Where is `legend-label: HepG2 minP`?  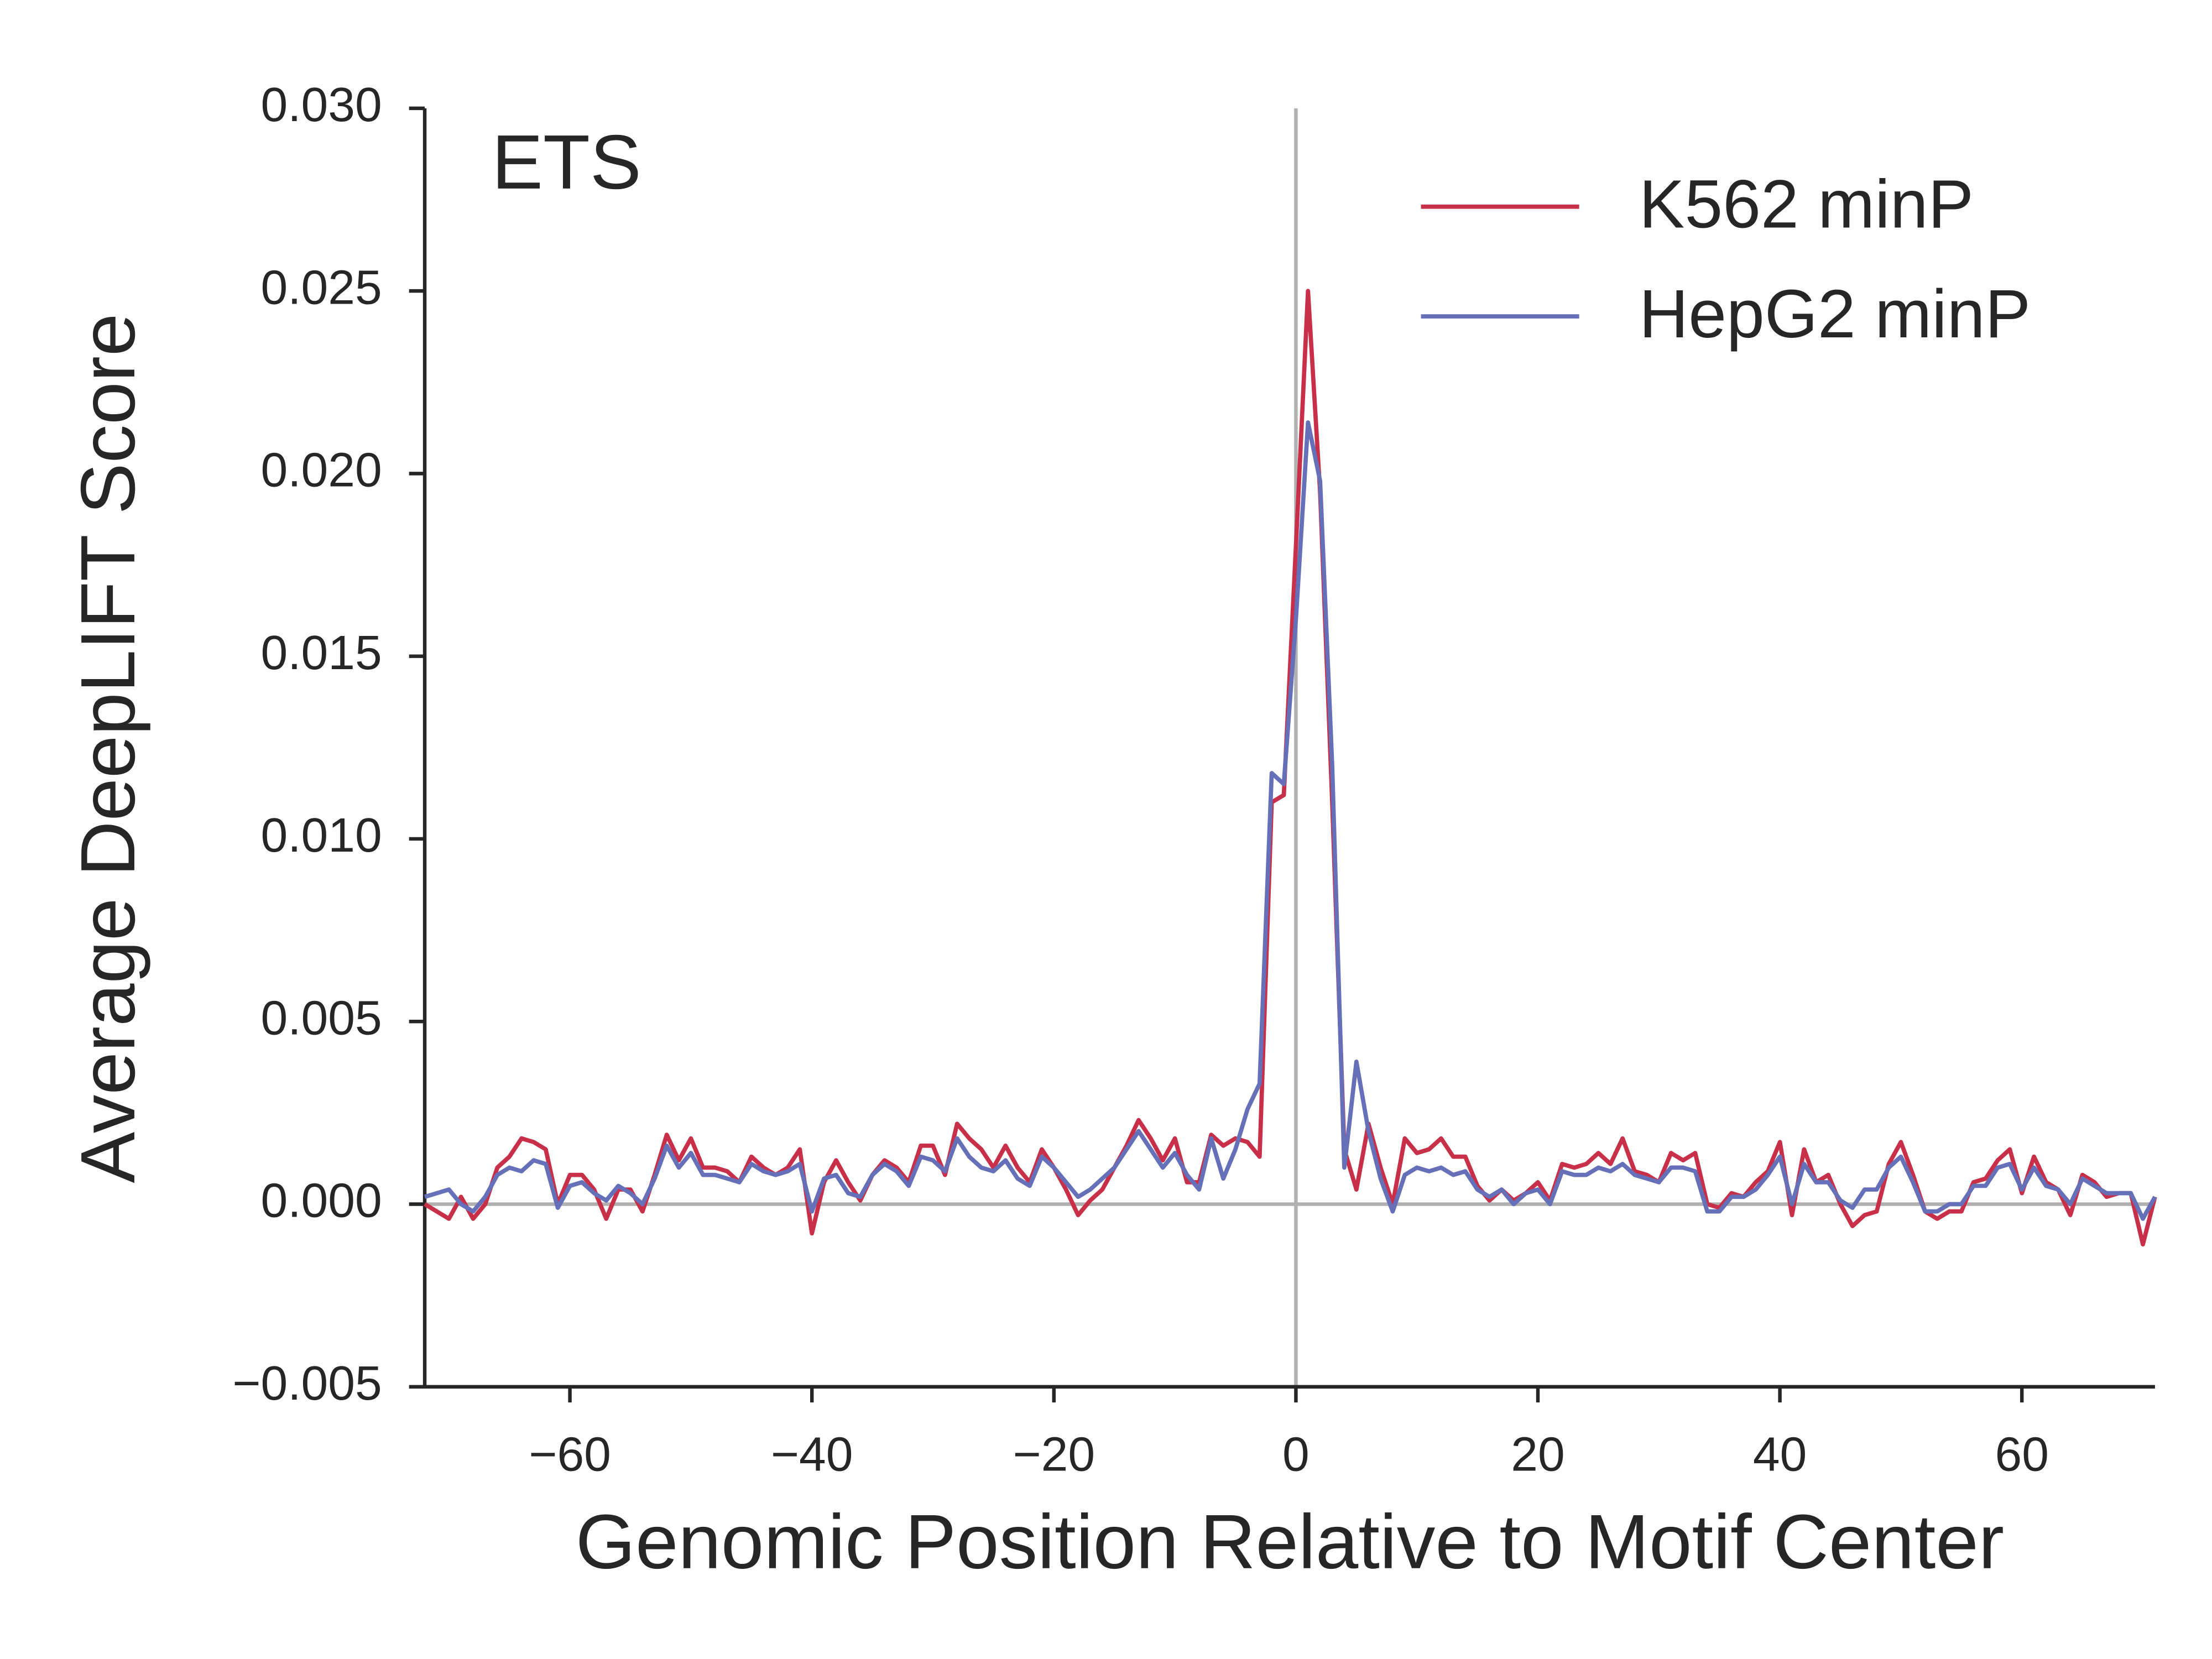 legend-label: HepG2 minP is located at coordinates (1835, 314).